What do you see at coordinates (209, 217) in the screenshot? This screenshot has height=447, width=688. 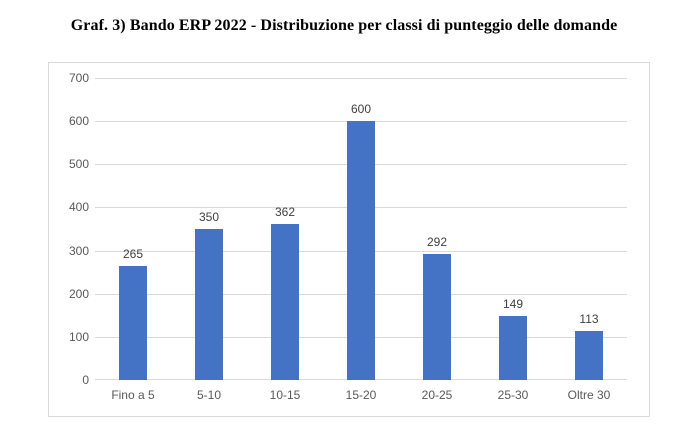 I see `bar-value-label: 350` at bounding box center [209, 217].